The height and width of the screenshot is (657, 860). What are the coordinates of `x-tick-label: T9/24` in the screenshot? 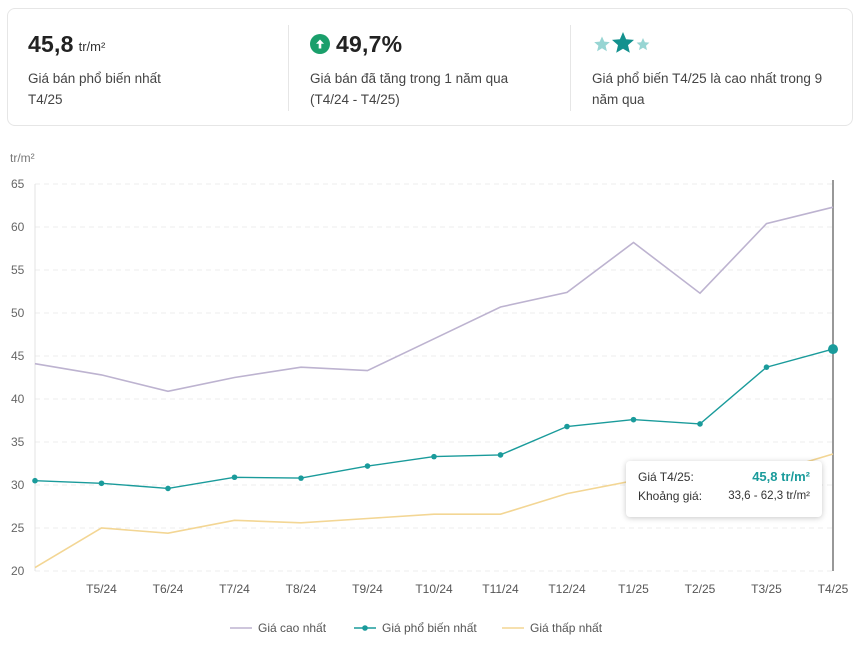 It's located at (367, 589).